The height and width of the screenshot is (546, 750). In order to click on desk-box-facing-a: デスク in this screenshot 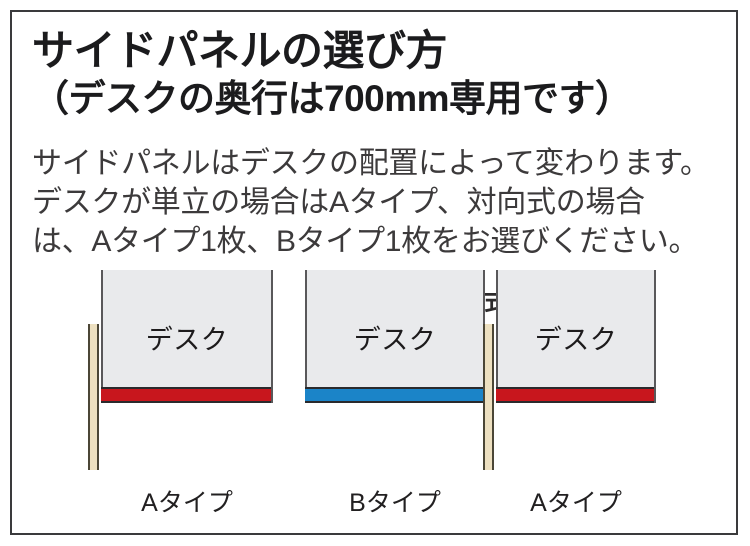, I will do `click(576, 336)`.